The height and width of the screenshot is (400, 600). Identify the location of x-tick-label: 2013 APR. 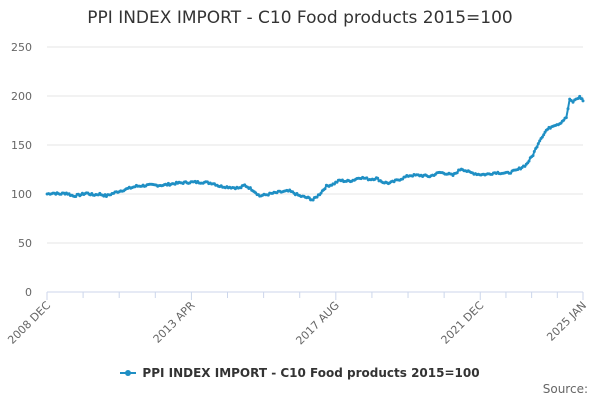
(174, 322).